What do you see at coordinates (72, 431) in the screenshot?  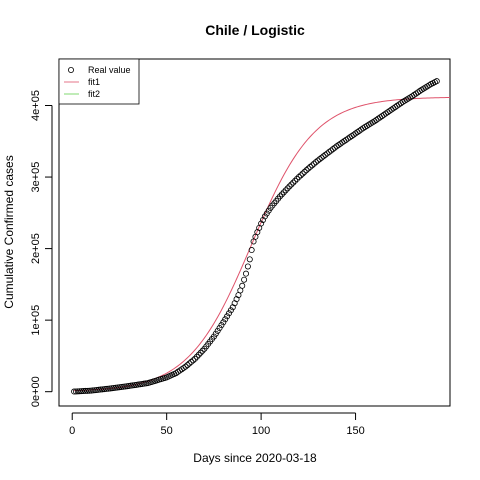 I see `x-tick-label: 0` at bounding box center [72, 431].